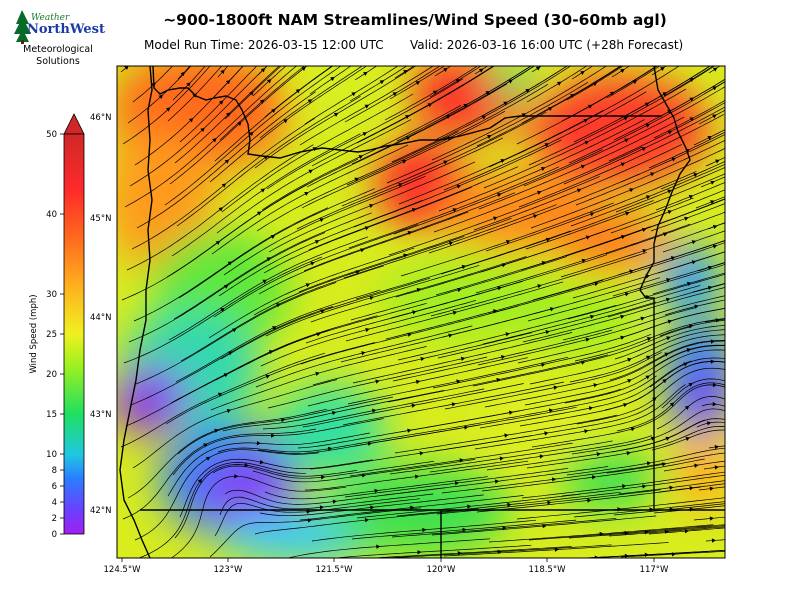 The width and height of the screenshot is (800, 600). Describe the element at coordinates (386, 566) in the screenshot. I see `longitude-labels: 124.5°W 123°W 121.5°W 120°W 118.5°W 117°W` at that location.